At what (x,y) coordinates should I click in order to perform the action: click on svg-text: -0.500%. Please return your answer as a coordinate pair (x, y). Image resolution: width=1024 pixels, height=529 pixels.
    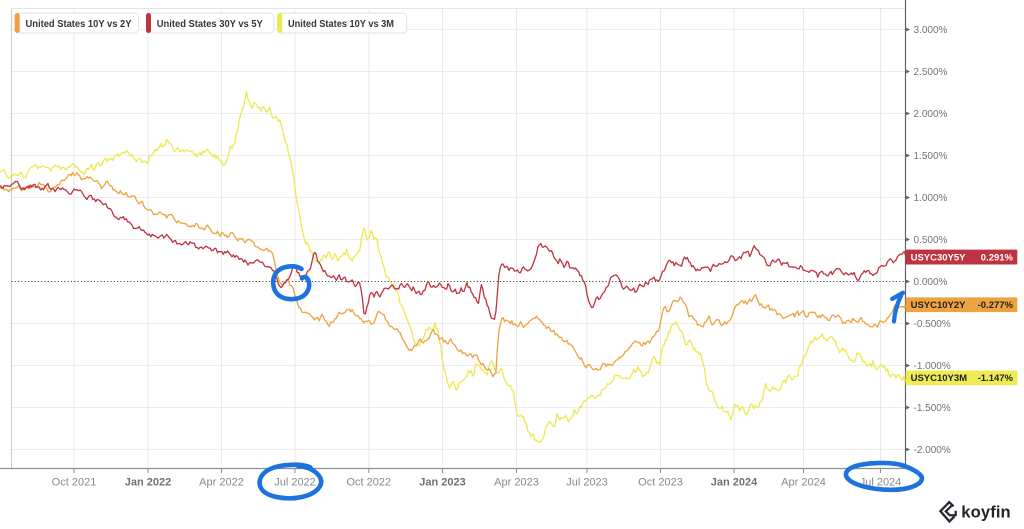
    Looking at the image, I should click on (932, 324).